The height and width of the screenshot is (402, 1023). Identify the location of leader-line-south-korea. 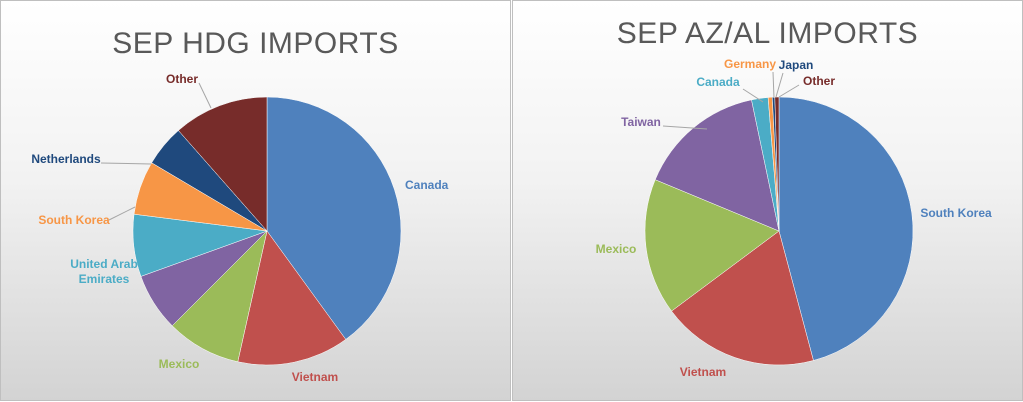
(122, 213).